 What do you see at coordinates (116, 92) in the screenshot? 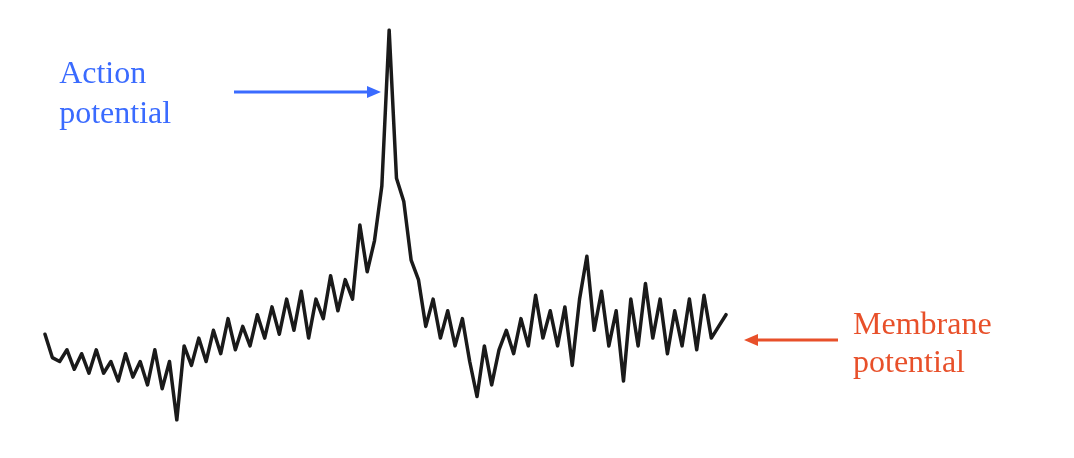
I see `annotation: Action potential` at bounding box center [116, 92].